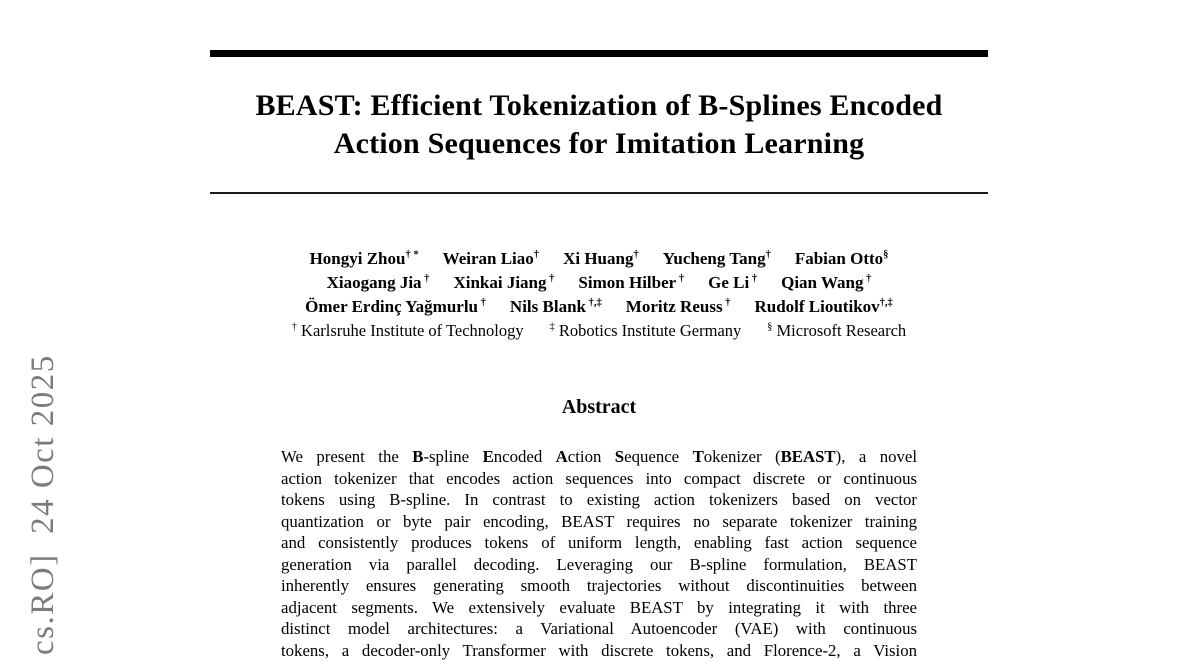 The width and height of the screenshot is (1200, 661). Describe the element at coordinates (823, 306) in the screenshot. I see `author-name: Rudolf Lioutikov†,‡` at that location.